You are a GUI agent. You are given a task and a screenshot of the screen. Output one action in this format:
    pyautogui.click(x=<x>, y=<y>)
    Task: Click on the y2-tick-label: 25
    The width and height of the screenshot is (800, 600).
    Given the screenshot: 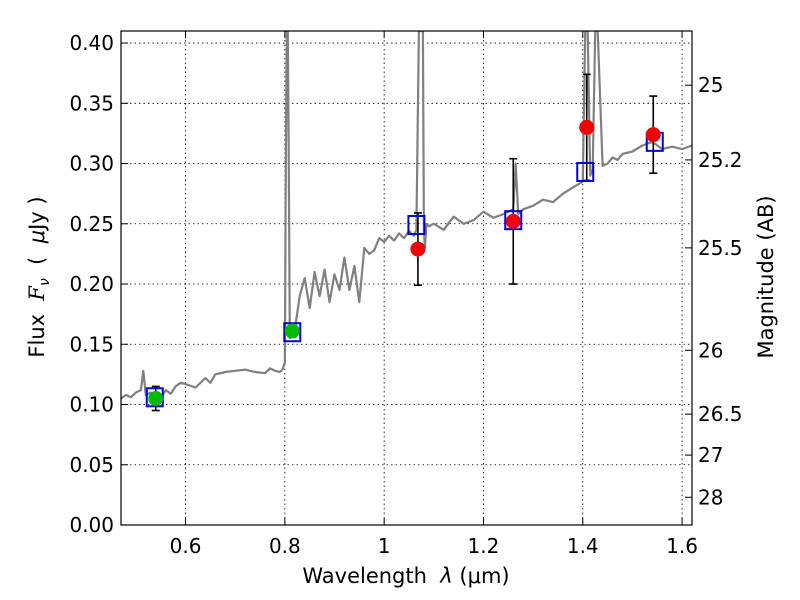 What is the action you would take?
    pyautogui.click(x=710, y=85)
    